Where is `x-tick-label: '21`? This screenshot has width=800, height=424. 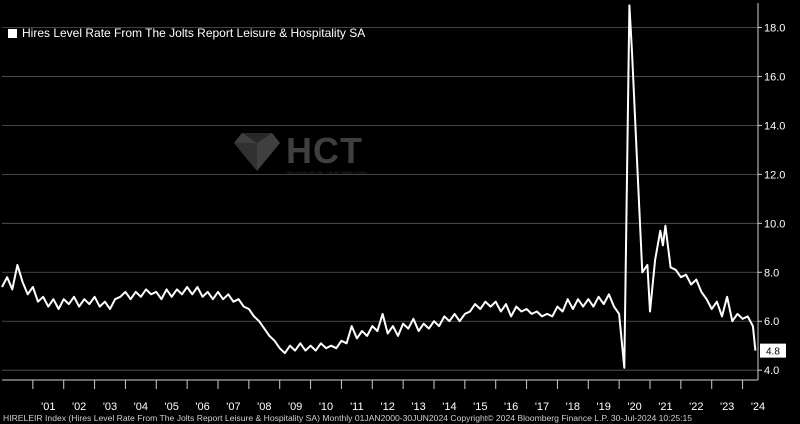 x-tick-label: '21 is located at coordinates (665, 407).